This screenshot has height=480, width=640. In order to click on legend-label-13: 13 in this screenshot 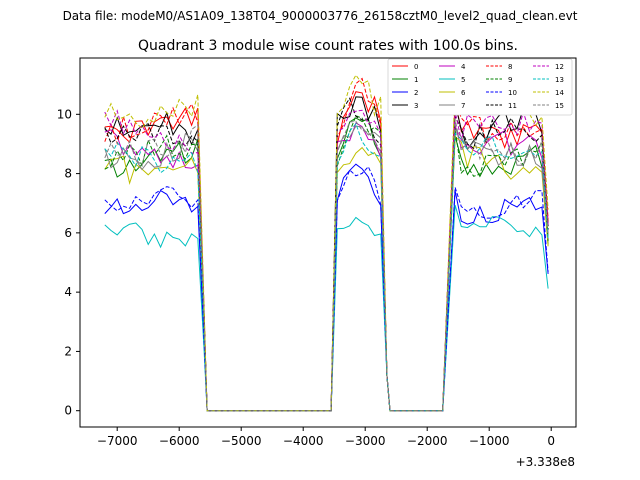, I will do `click(559, 80)`.